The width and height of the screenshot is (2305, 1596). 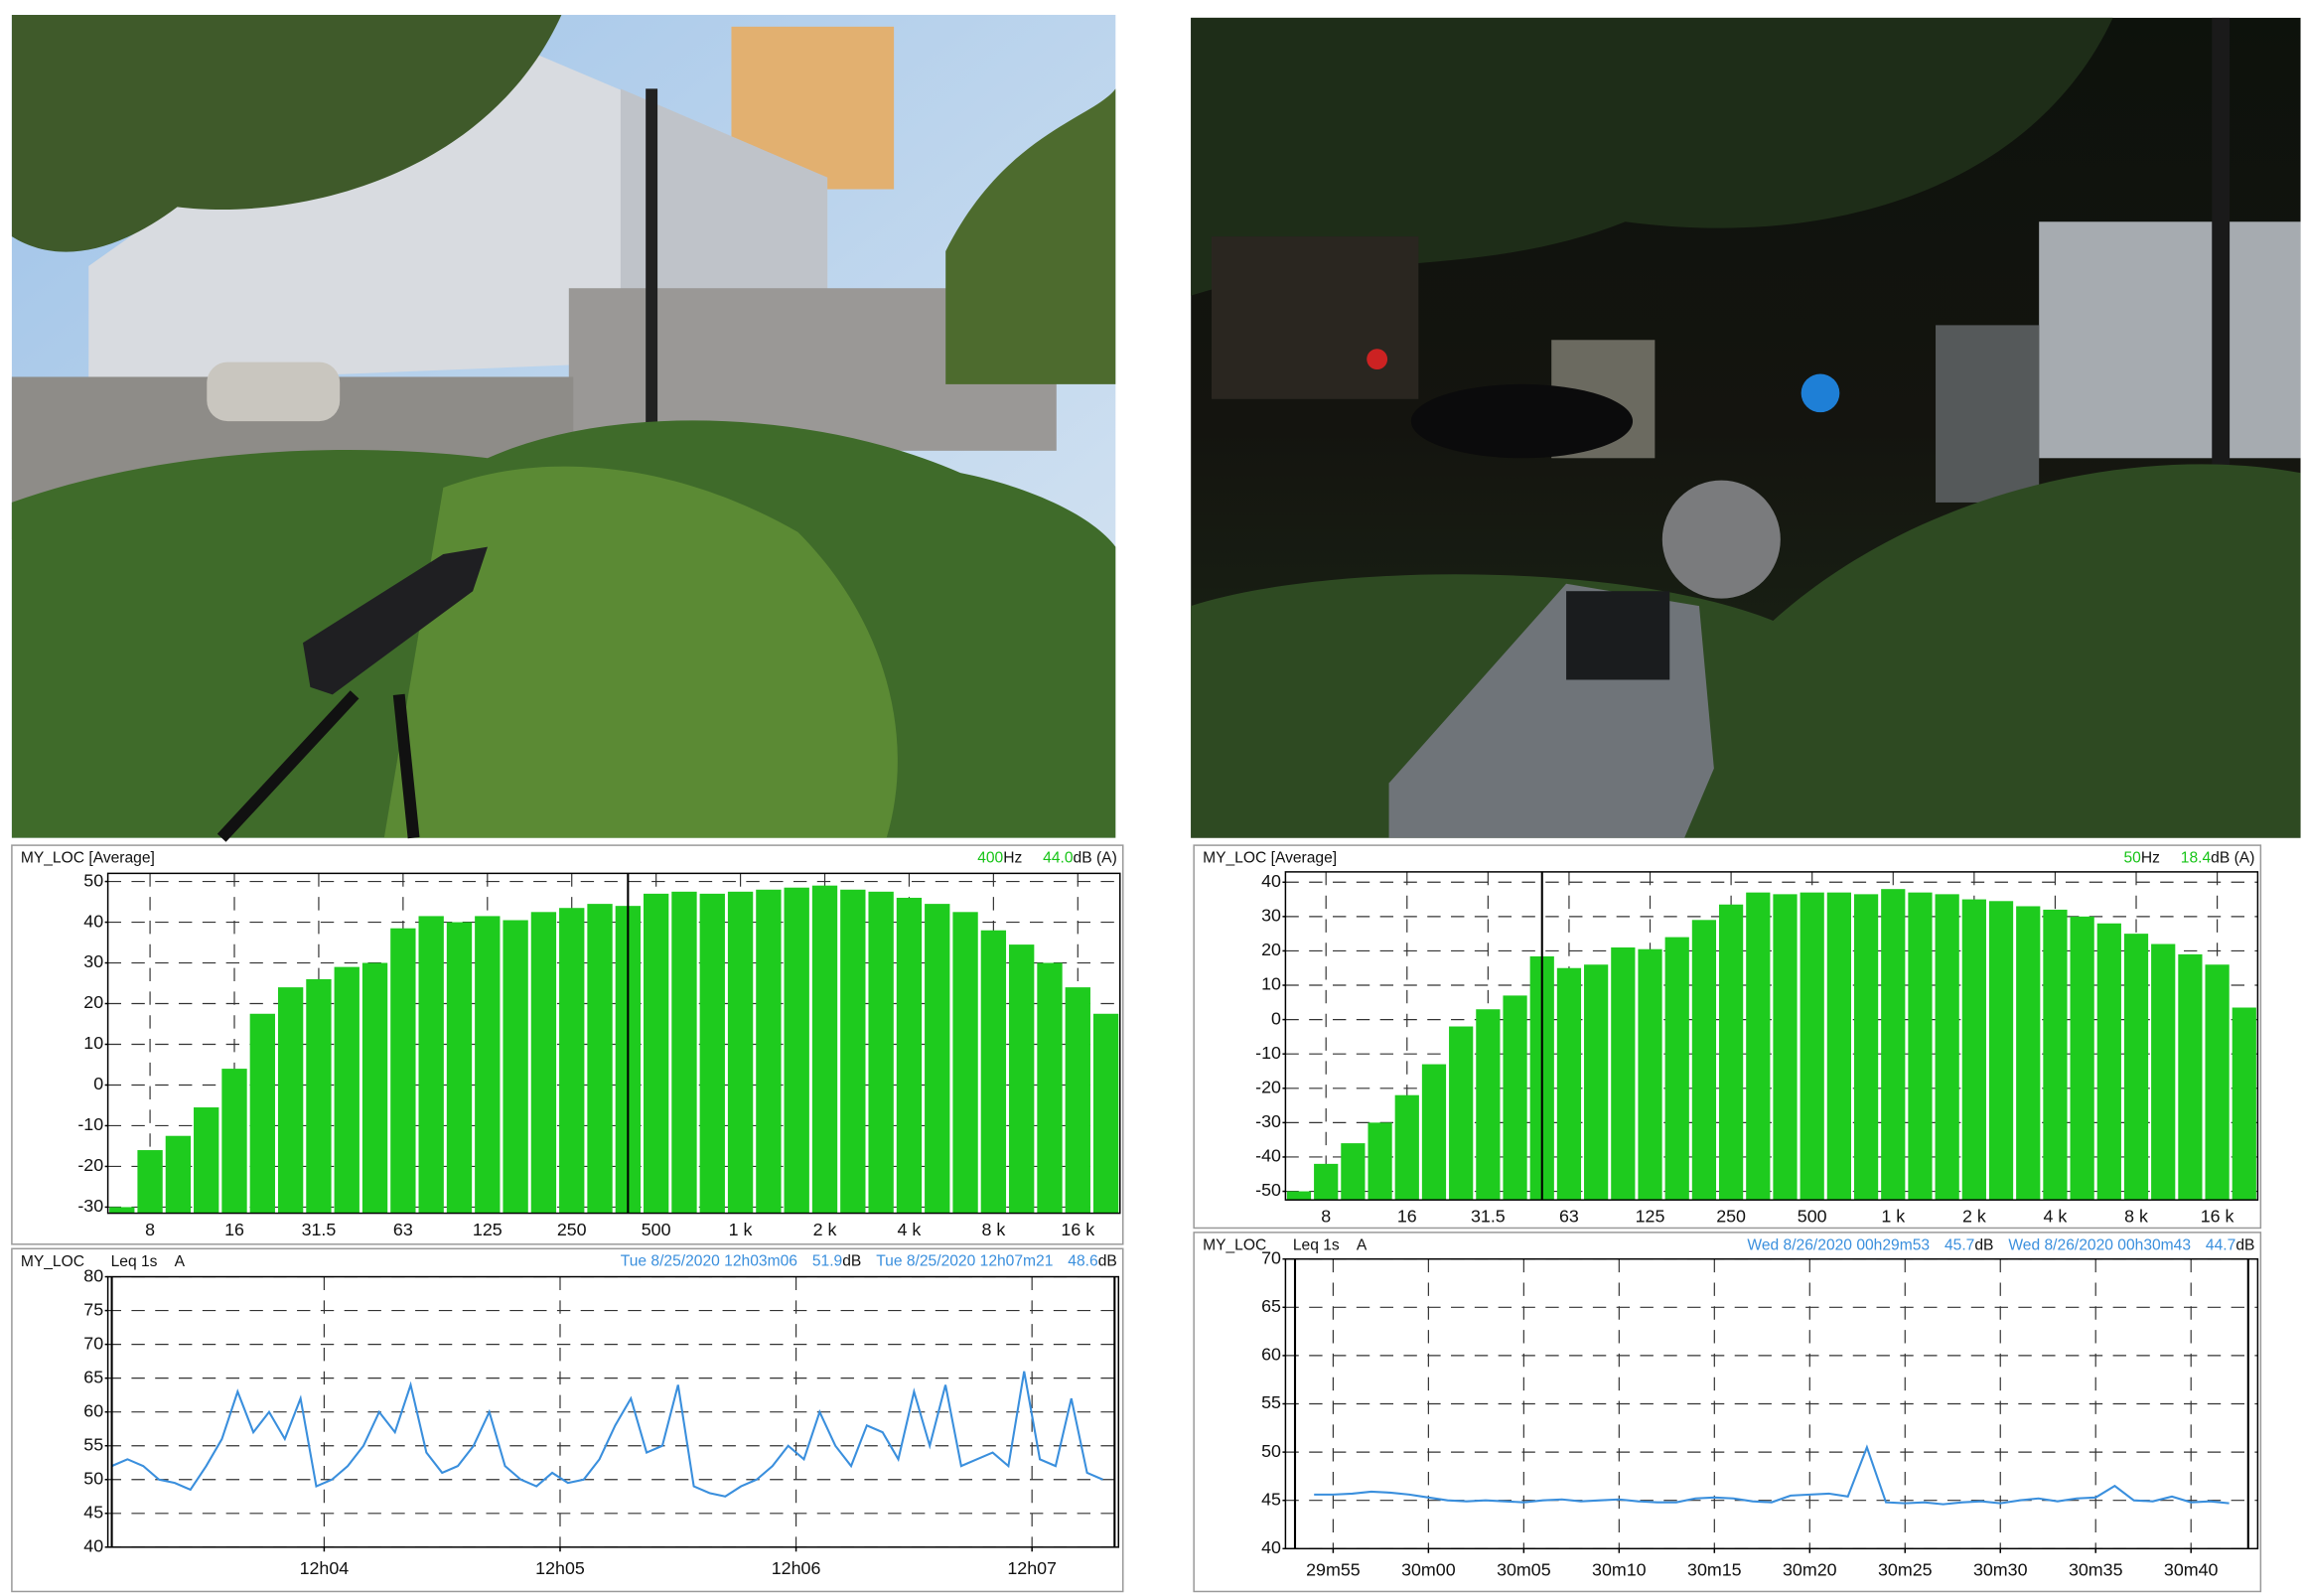 What do you see at coordinates (1317, 1244) in the screenshot?
I see `measure: Leq 1s` at bounding box center [1317, 1244].